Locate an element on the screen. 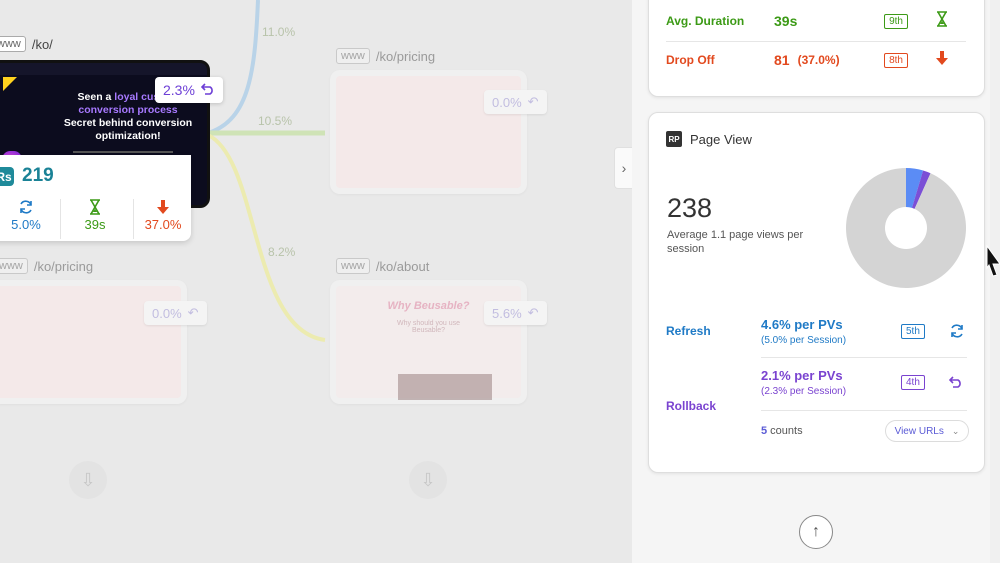 The width and height of the screenshot is (1000, 563). url-counts: 5 counts is located at coordinates (782, 431).